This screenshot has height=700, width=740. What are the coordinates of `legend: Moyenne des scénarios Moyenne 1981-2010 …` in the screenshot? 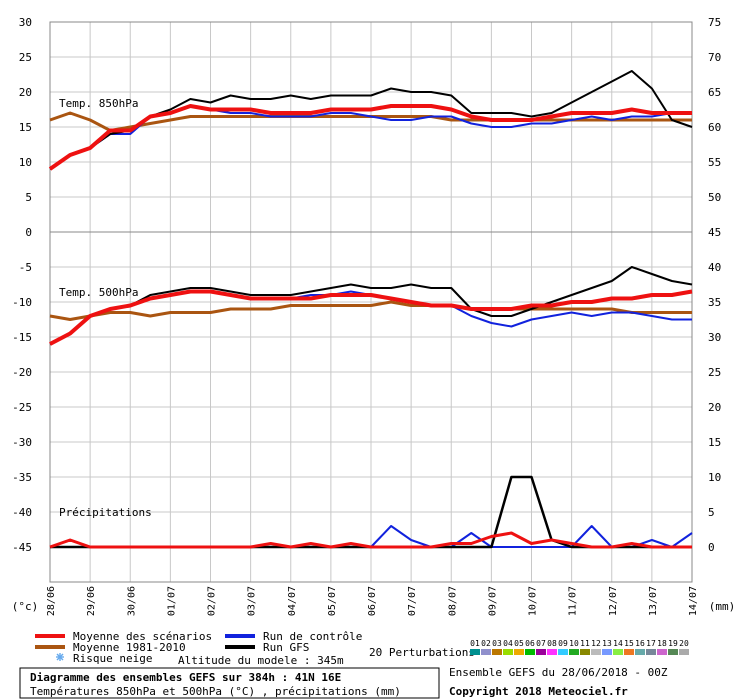 It's located at (362, 648).